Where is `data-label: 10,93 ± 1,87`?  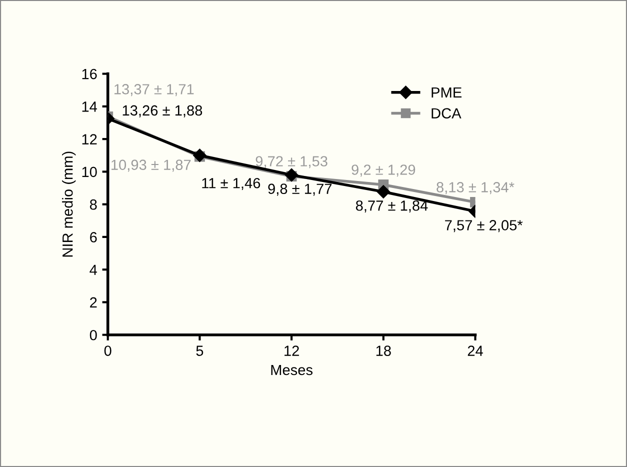 data-label: 10,93 ± 1,87 is located at coordinates (151, 166).